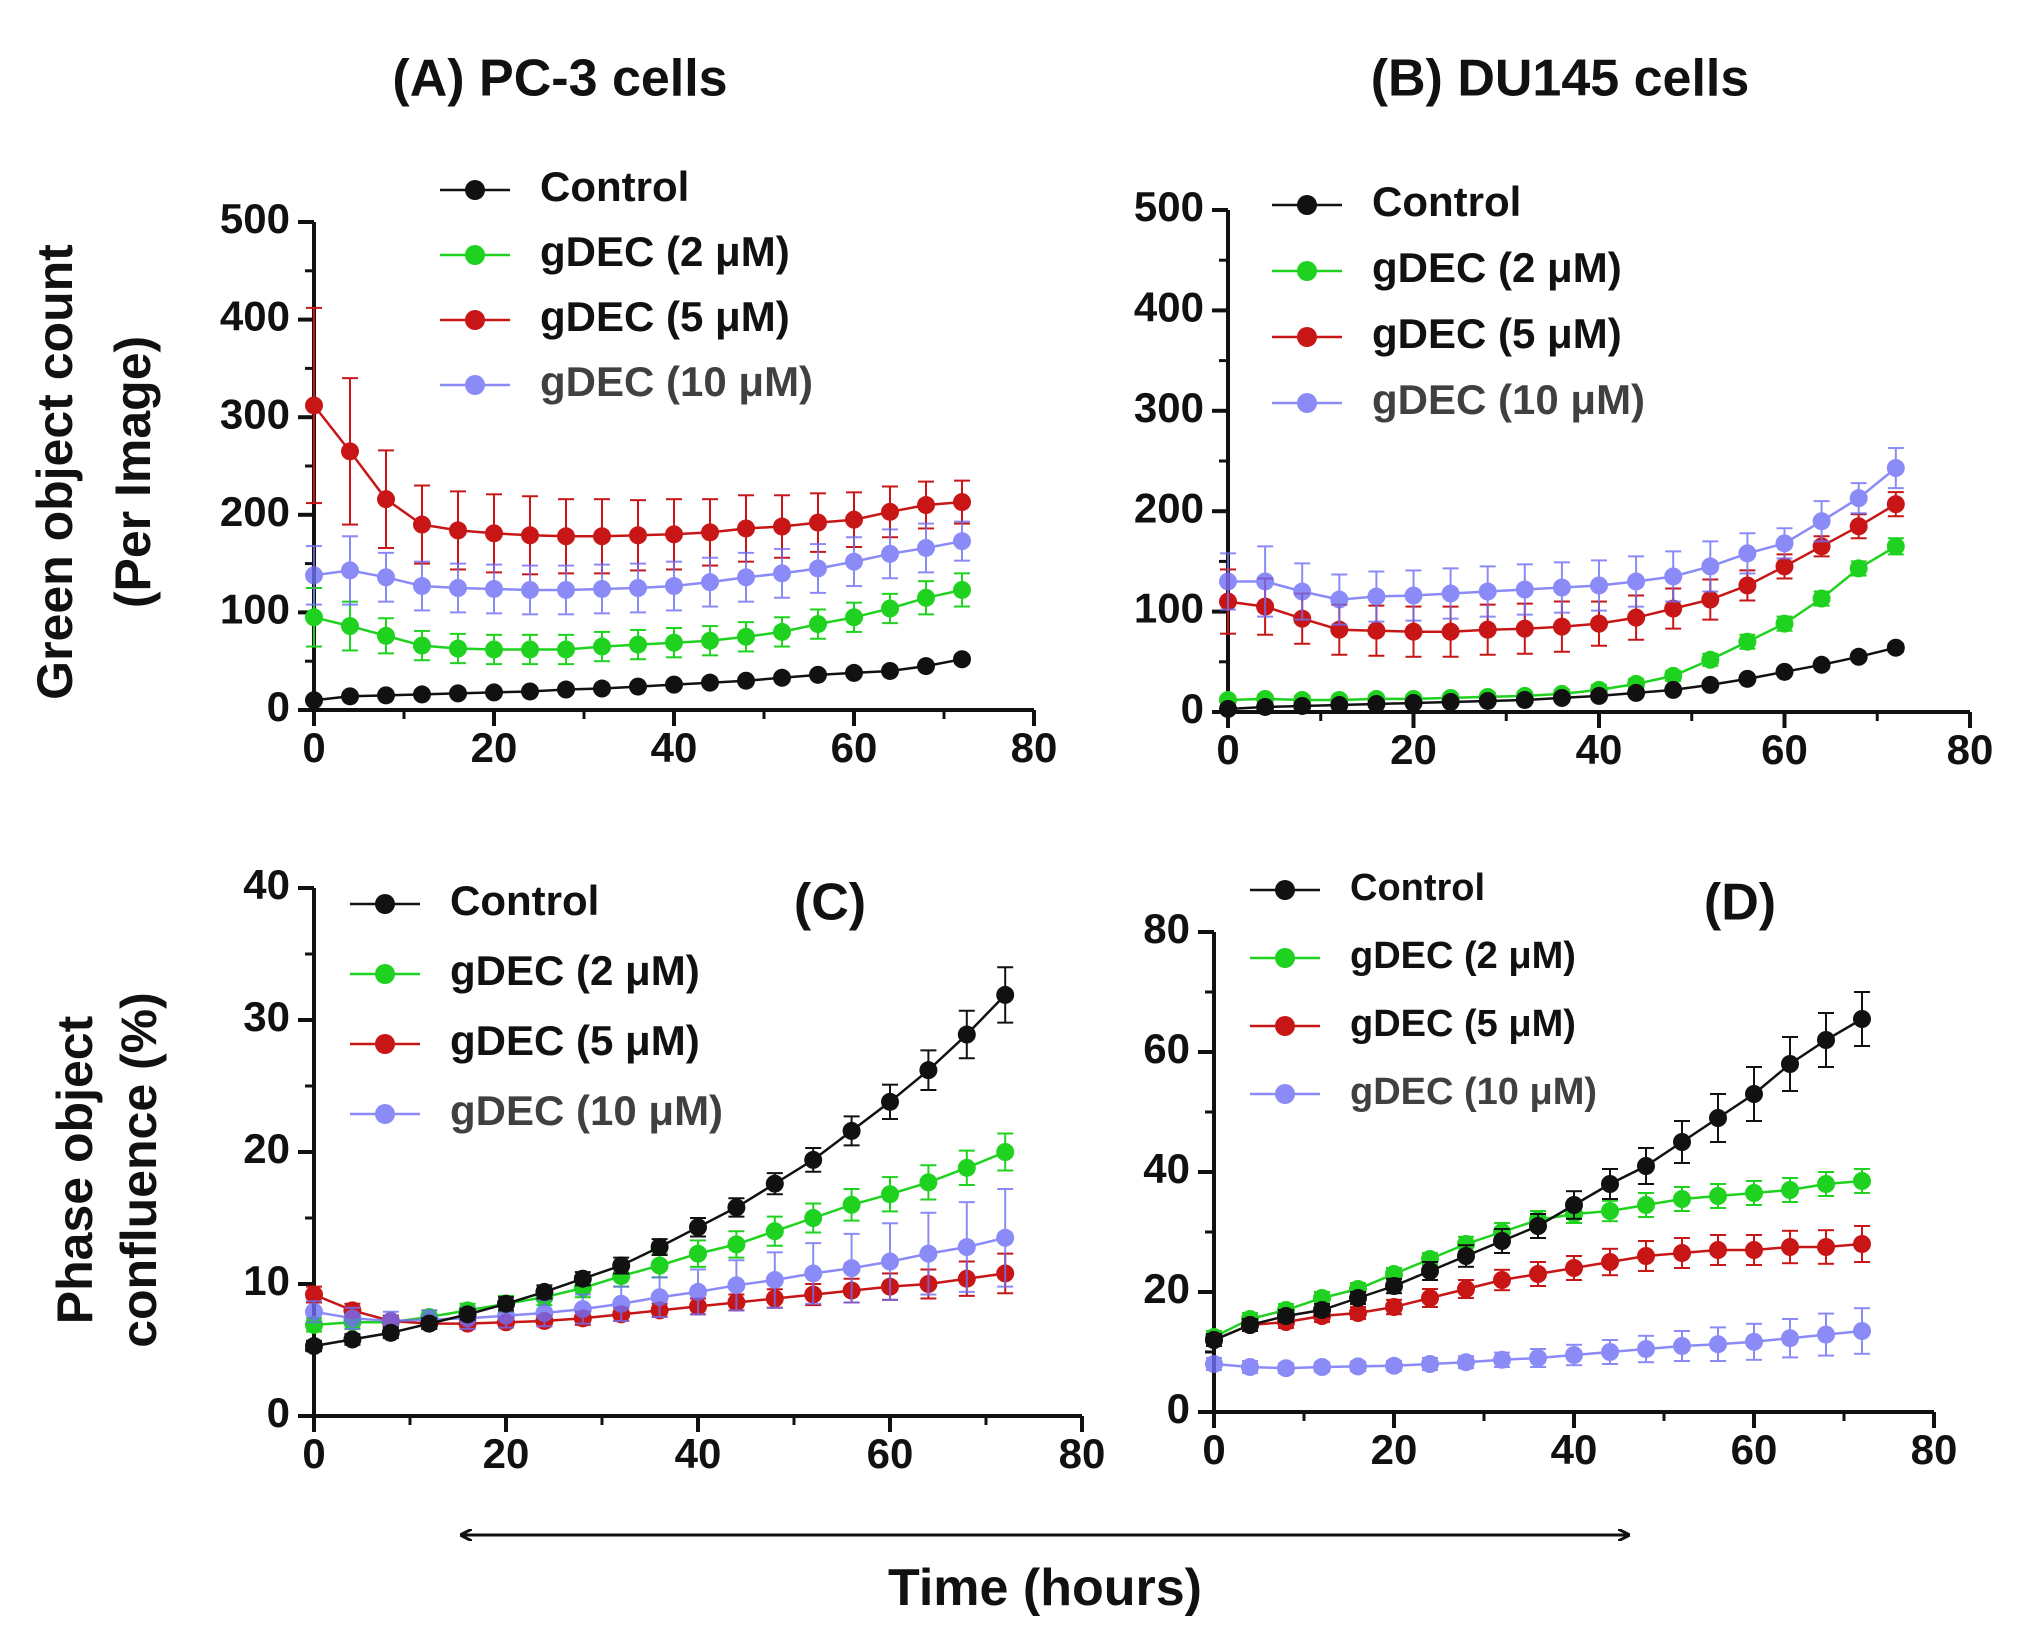 This screenshot has width=2024, height=1642. What do you see at coordinates (1367, 888) in the screenshot?
I see `panel-d-legend-item-control: Control` at bounding box center [1367, 888].